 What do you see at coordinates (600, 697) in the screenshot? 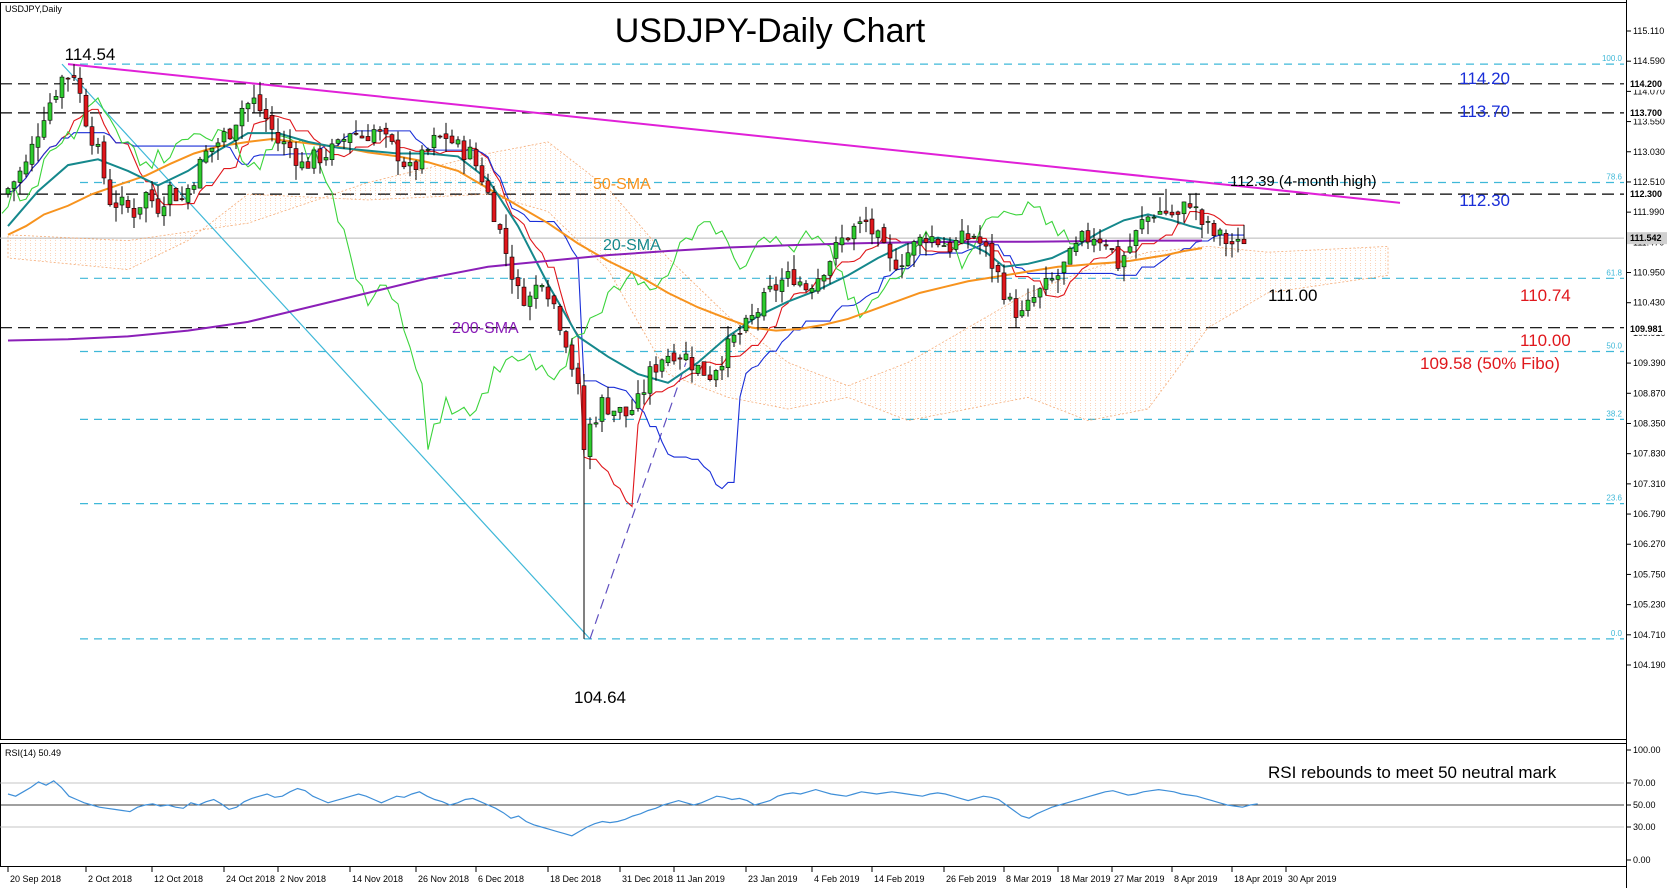
I see `chart-annotation: 104.64` at bounding box center [600, 697].